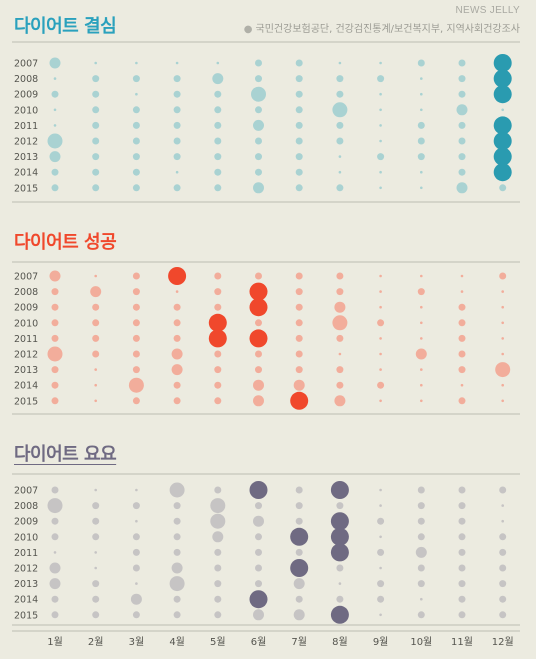  What do you see at coordinates (96, 642) in the screenshot?
I see `month-label-2: 2월` at bounding box center [96, 642].